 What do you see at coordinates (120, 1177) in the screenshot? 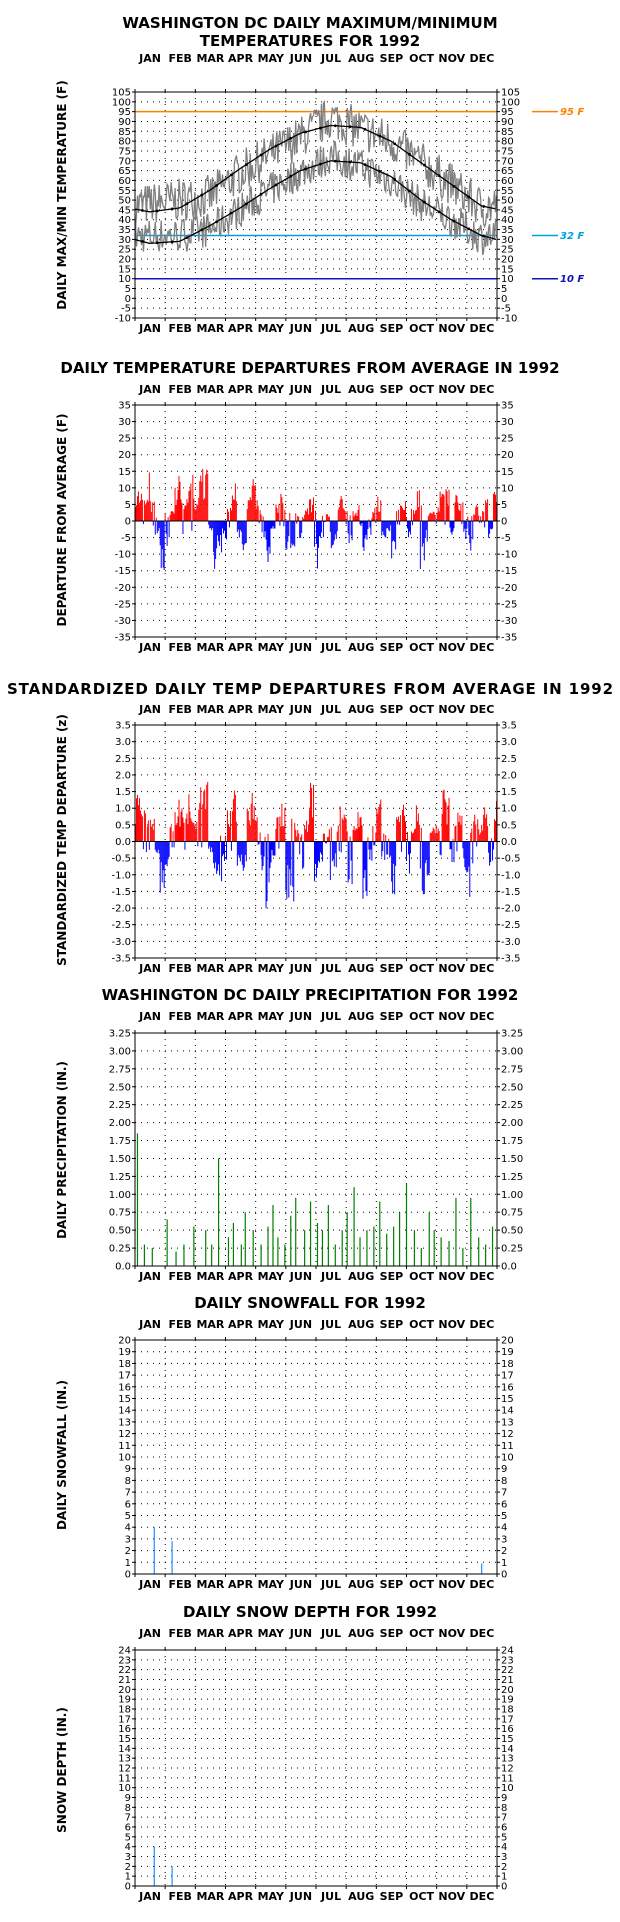
I see `y-tick-label-left: 1.25` at bounding box center [120, 1177].